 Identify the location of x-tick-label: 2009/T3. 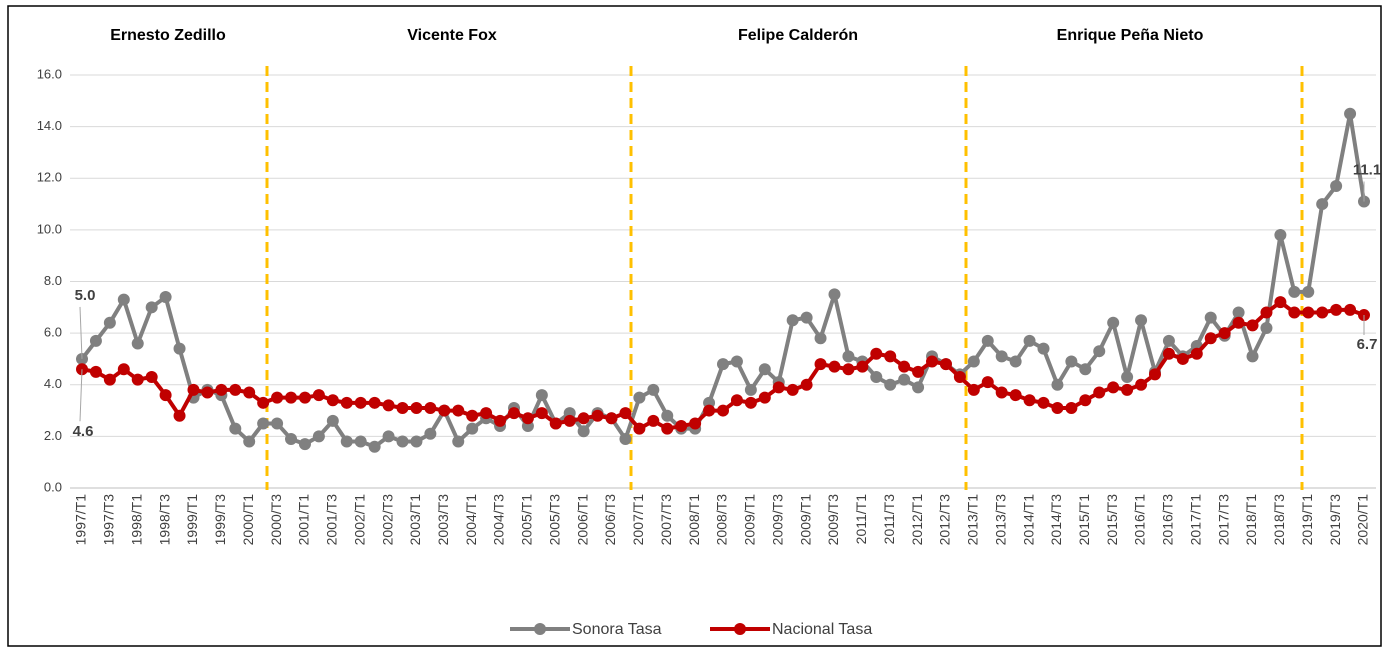
(833, 520).